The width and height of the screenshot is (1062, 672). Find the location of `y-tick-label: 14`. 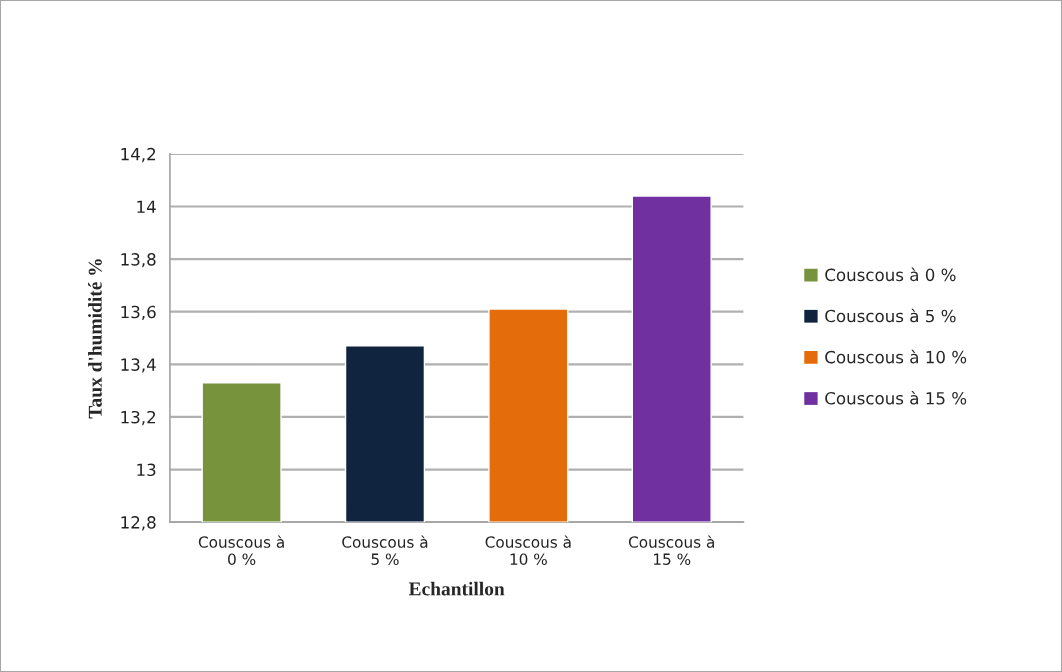

y-tick-label: 14 is located at coordinates (146, 206).